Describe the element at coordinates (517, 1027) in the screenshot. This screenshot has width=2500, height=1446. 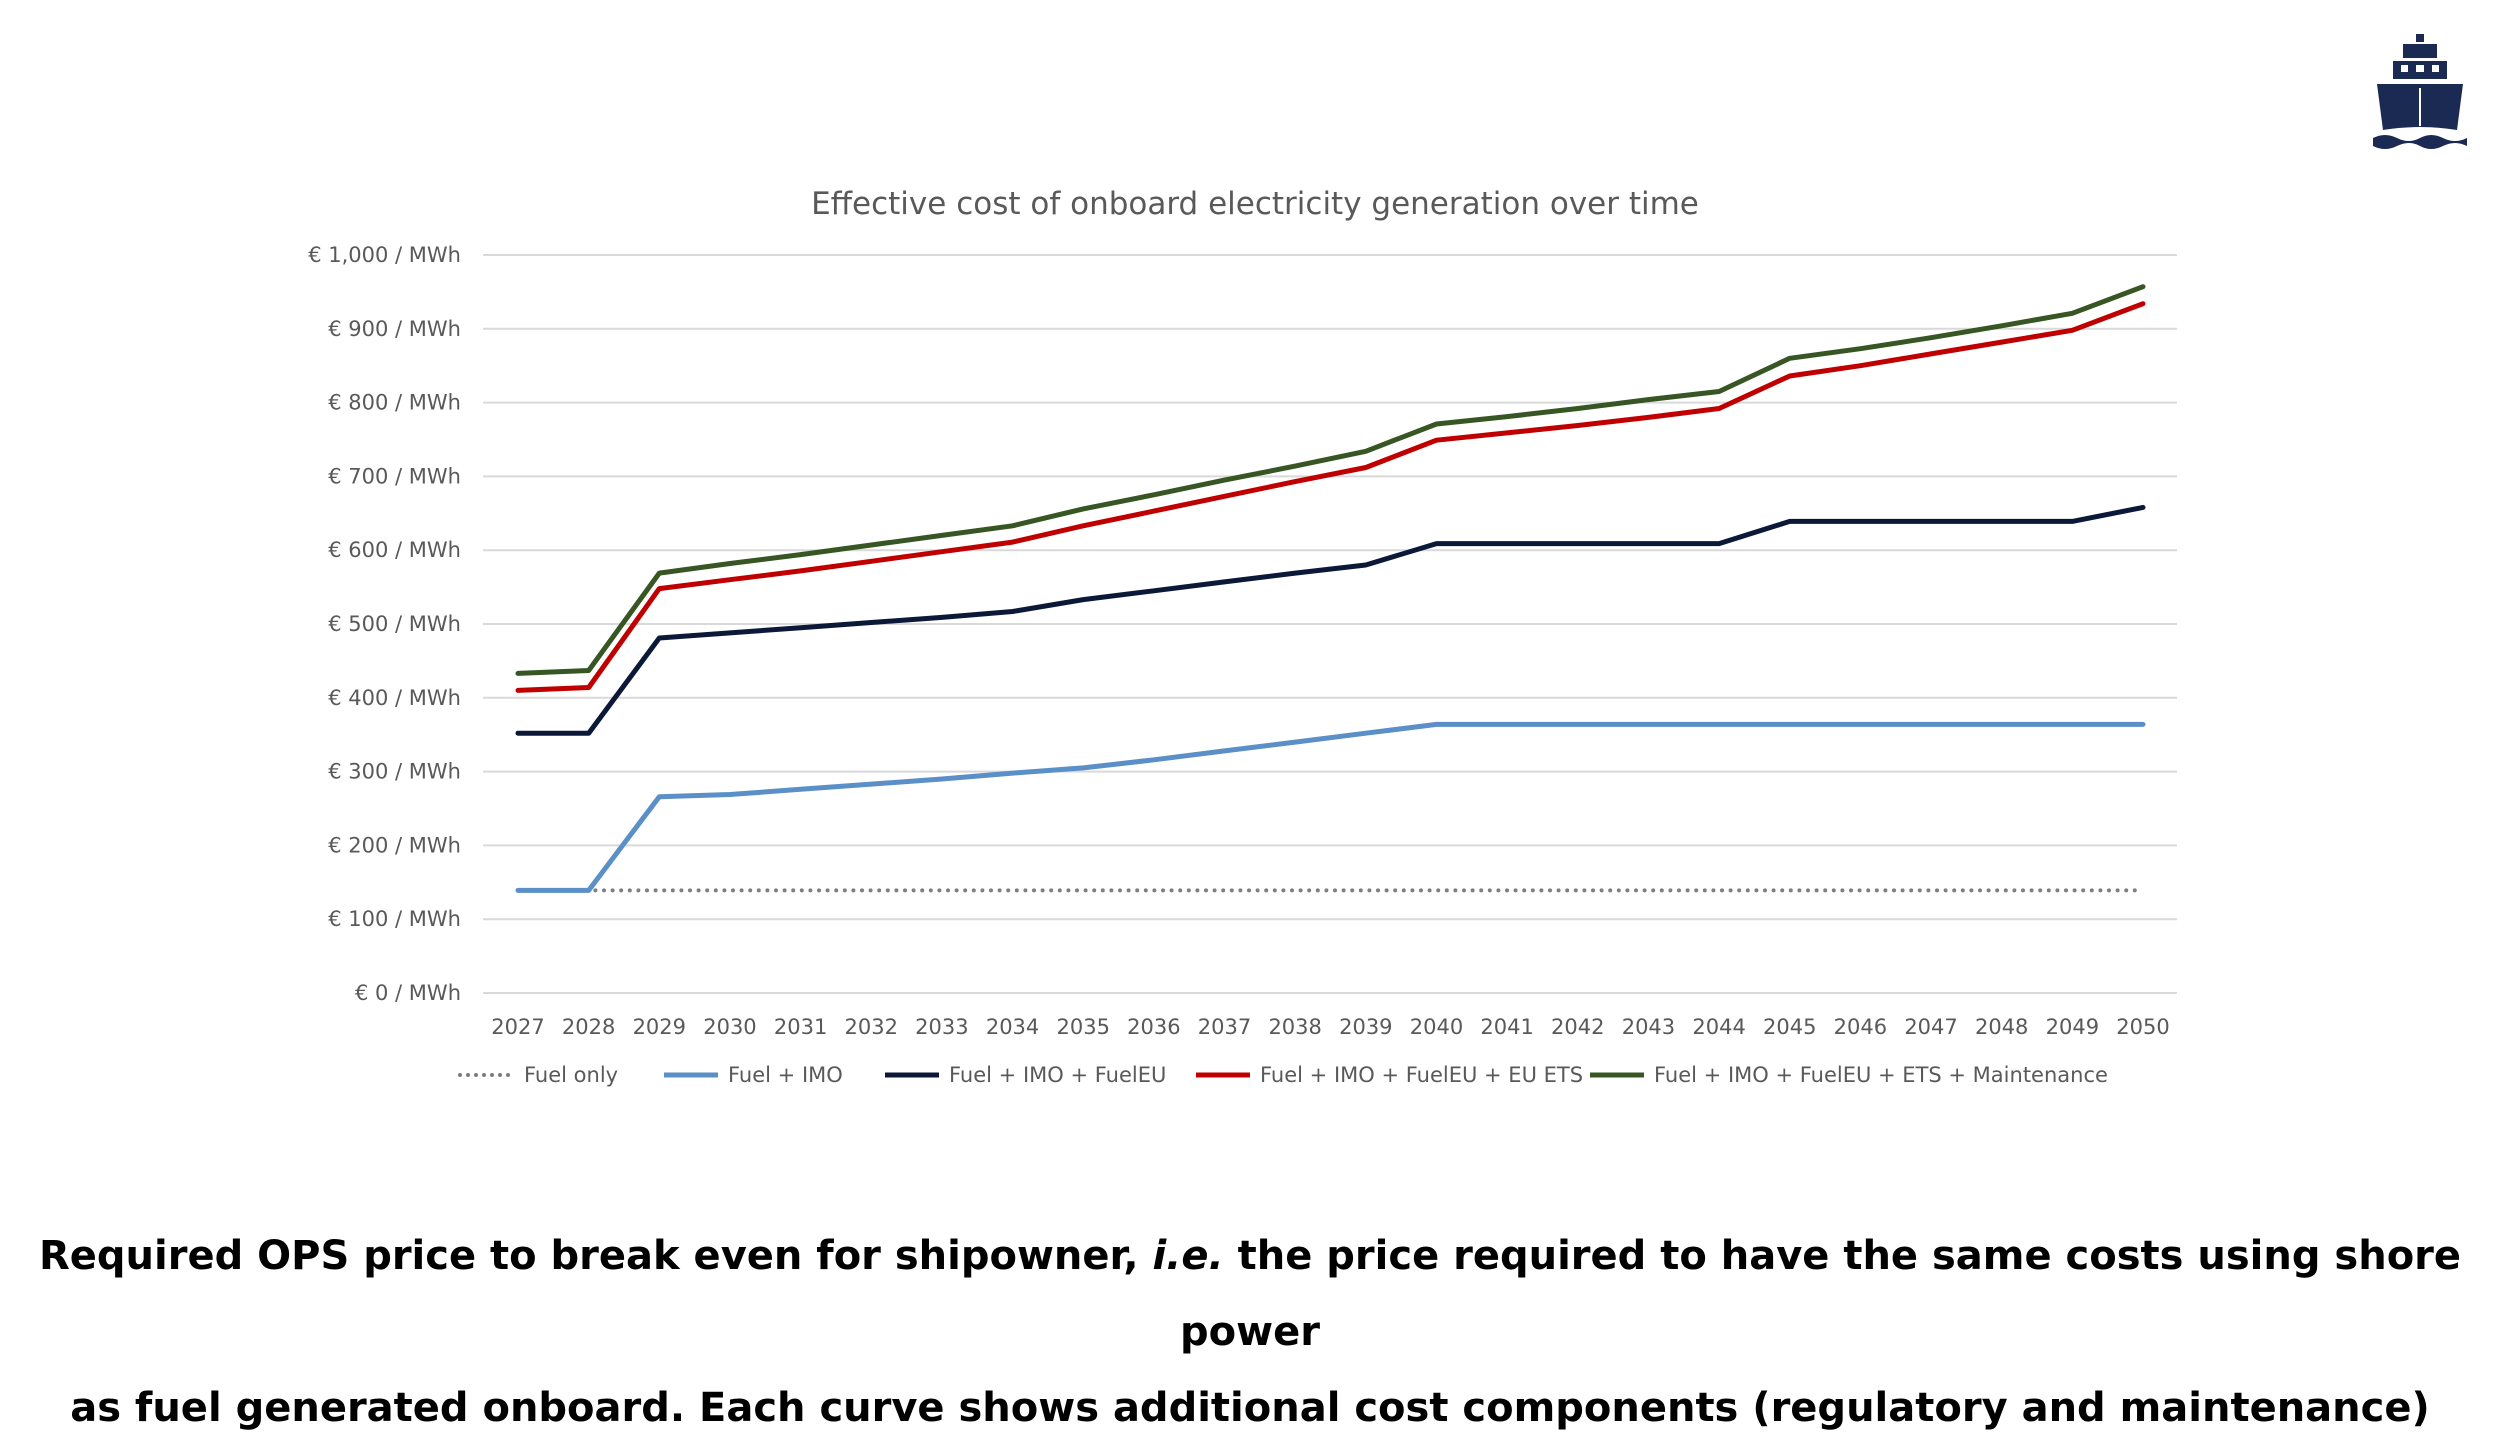
I see `x-tick-label: 2027` at that location.